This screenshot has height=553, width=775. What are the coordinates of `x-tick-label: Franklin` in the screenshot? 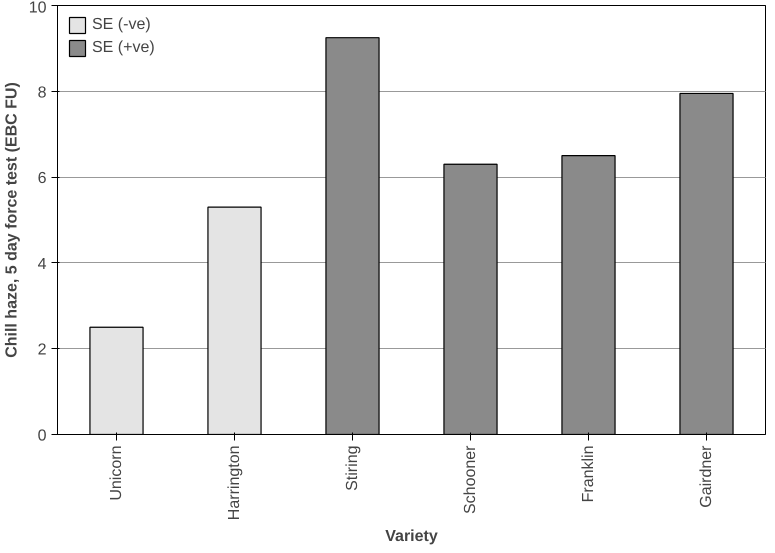 It's located at (588, 474).